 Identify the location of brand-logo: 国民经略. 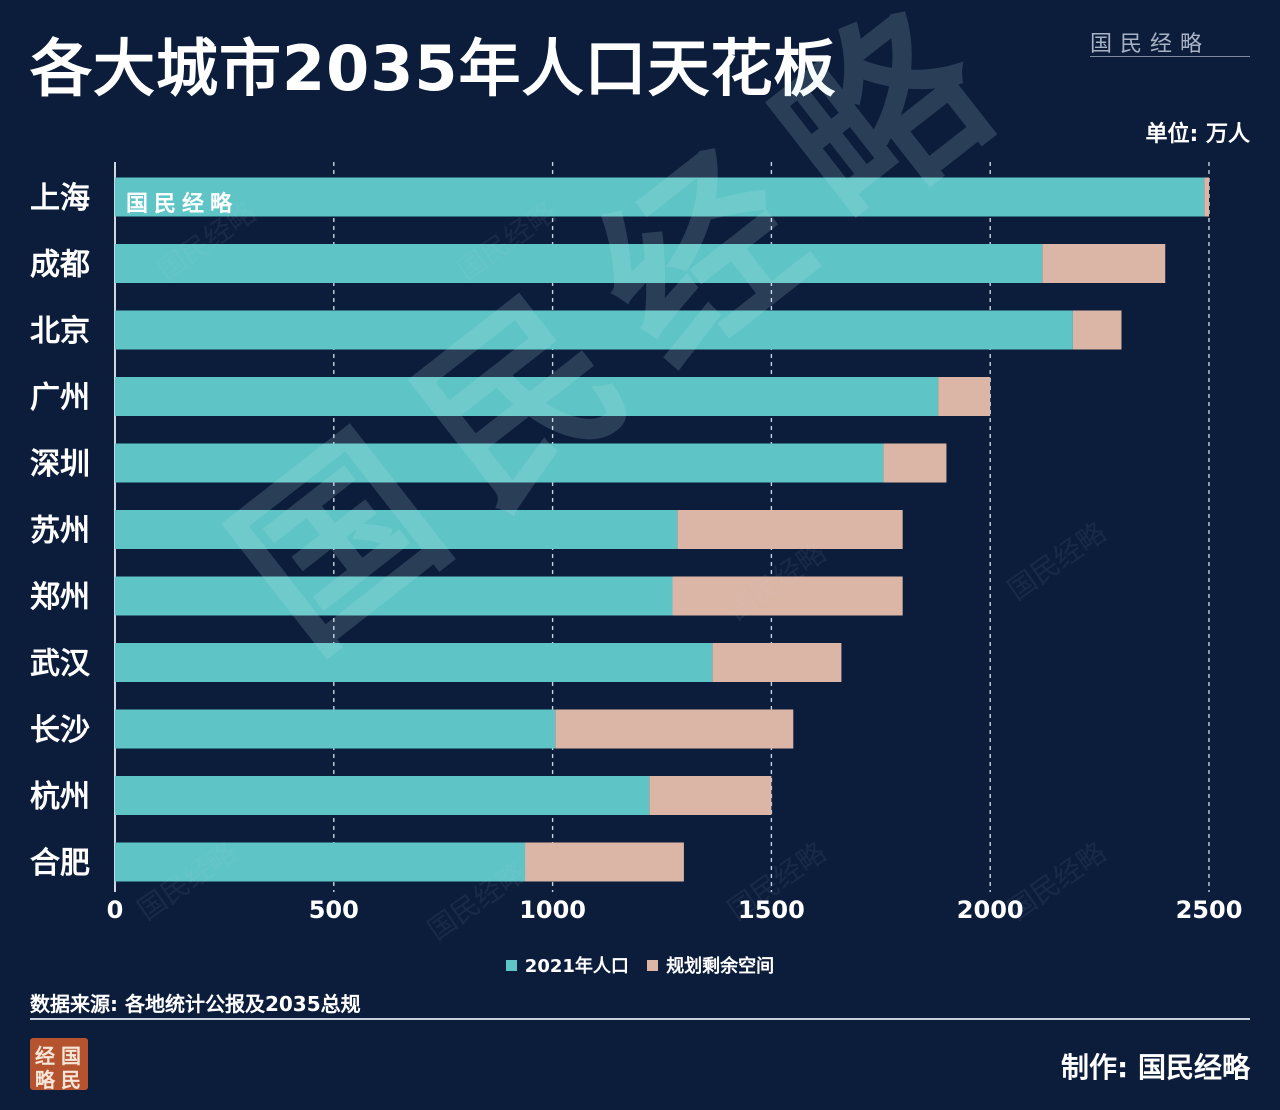
(1170, 41).